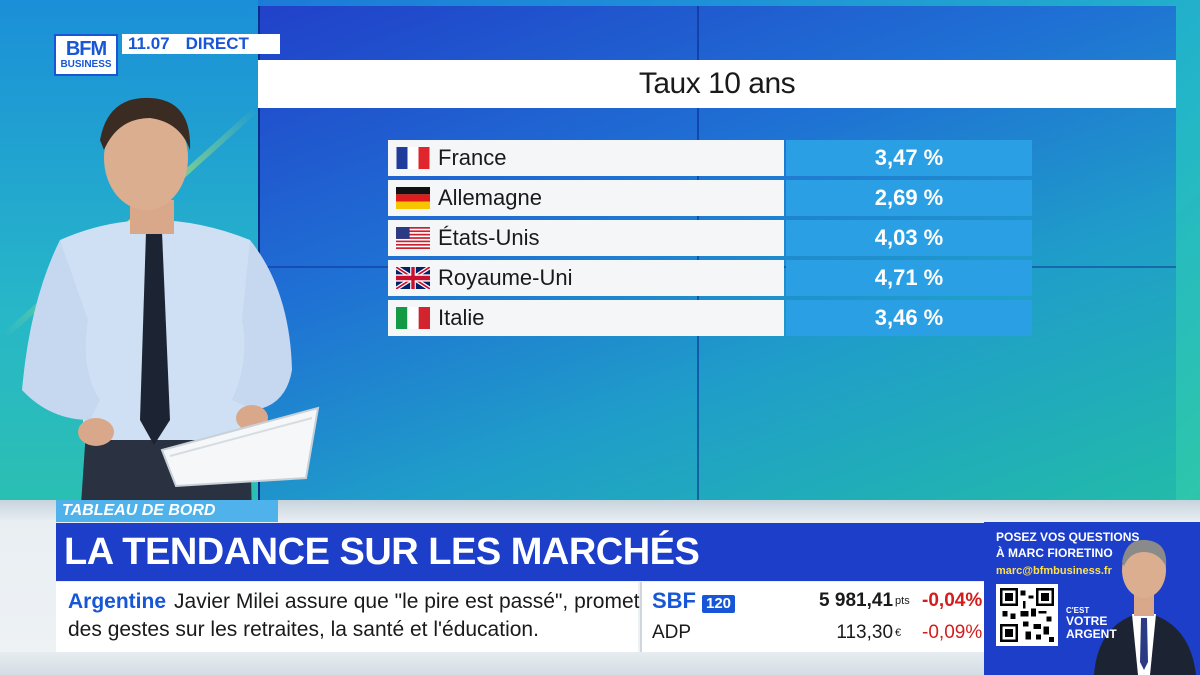 This screenshot has width=1200, height=675. Describe the element at coordinates (1145, 607) in the screenshot. I see `host-portrait` at that location.